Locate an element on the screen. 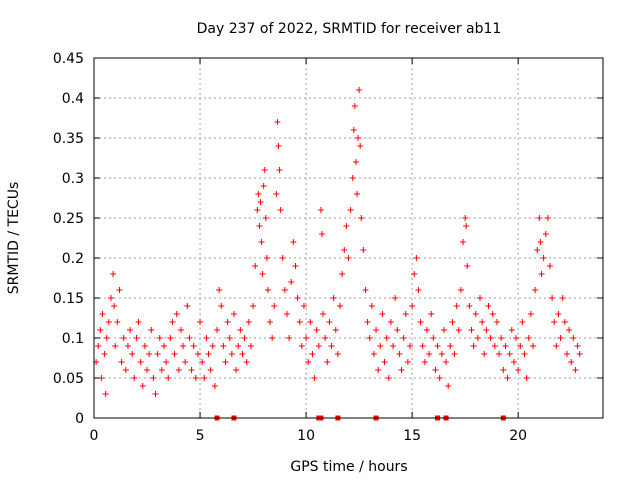 The height and width of the screenshot is (480, 640). y-tick-label: 0.3 is located at coordinates (73, 179).